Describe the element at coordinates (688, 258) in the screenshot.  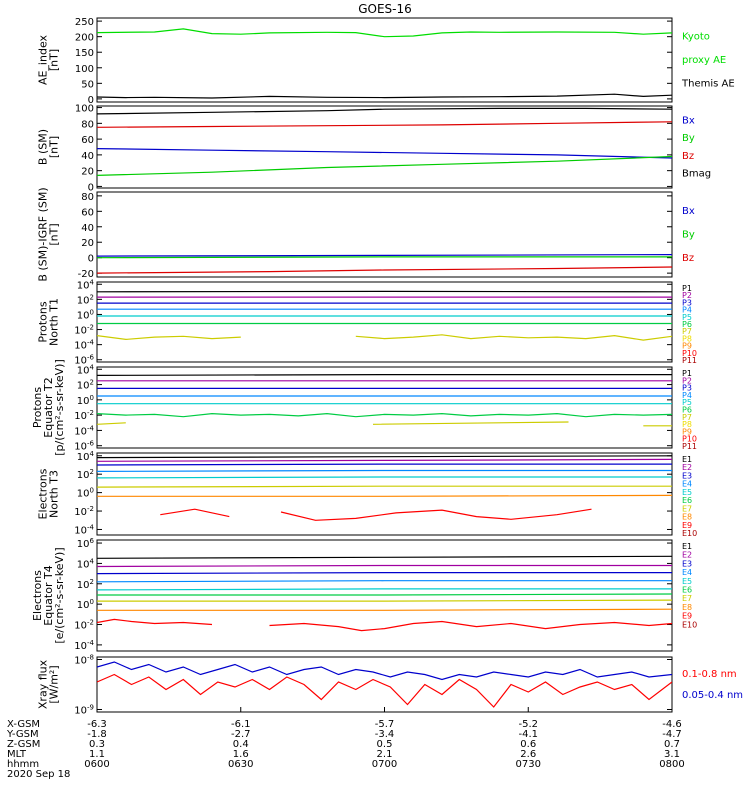
I see `legend-entry: Bz` at that location.